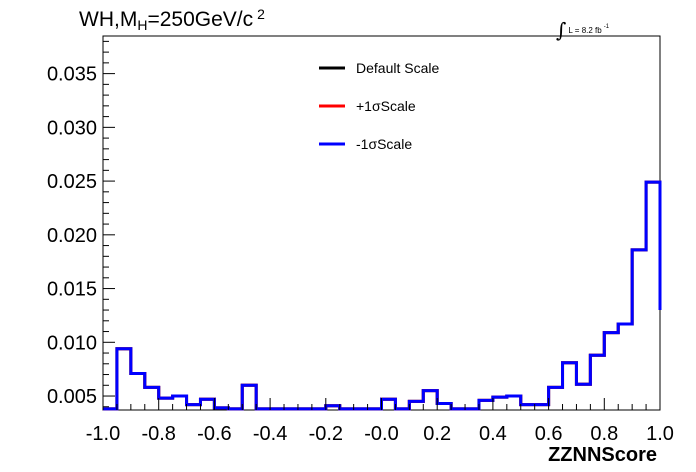 The height and width of the screenshot is (472, 696). I want to click on x-tick-label: -0.0, so click(381, 434).